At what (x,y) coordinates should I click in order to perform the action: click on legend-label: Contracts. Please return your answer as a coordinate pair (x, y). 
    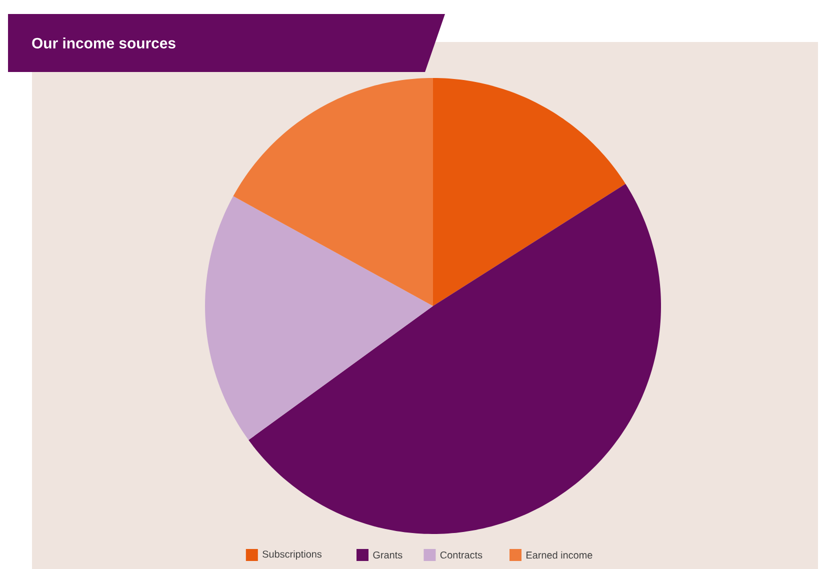
    Looking at the image, I should click on (461, 555).